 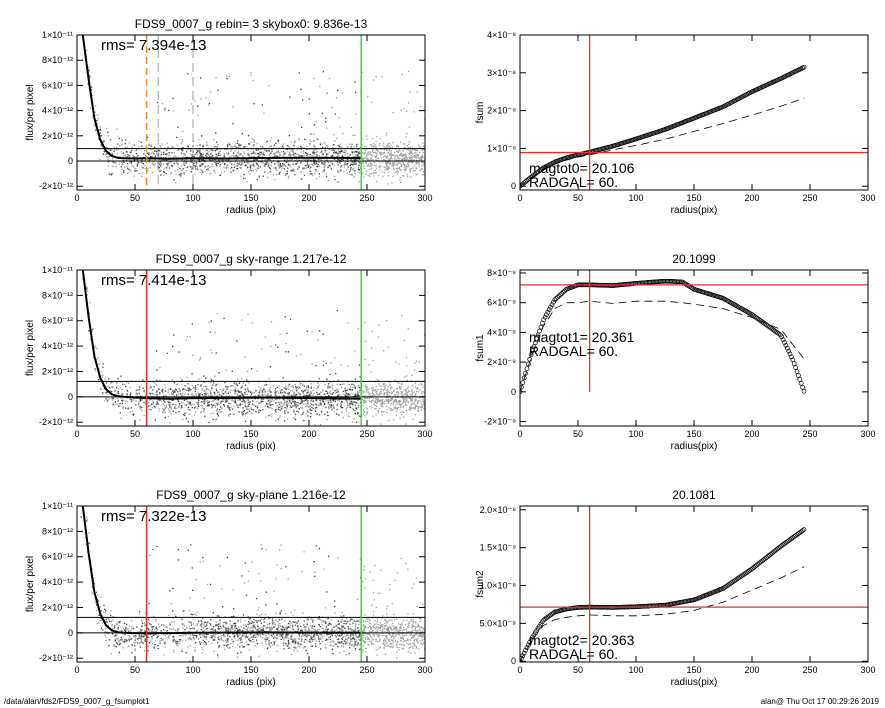 What do you see at coordinates (57, 111) in the screenshot?
I see `y-tick-label: 4×10⁻¹²` at bounding box center [57, 111].